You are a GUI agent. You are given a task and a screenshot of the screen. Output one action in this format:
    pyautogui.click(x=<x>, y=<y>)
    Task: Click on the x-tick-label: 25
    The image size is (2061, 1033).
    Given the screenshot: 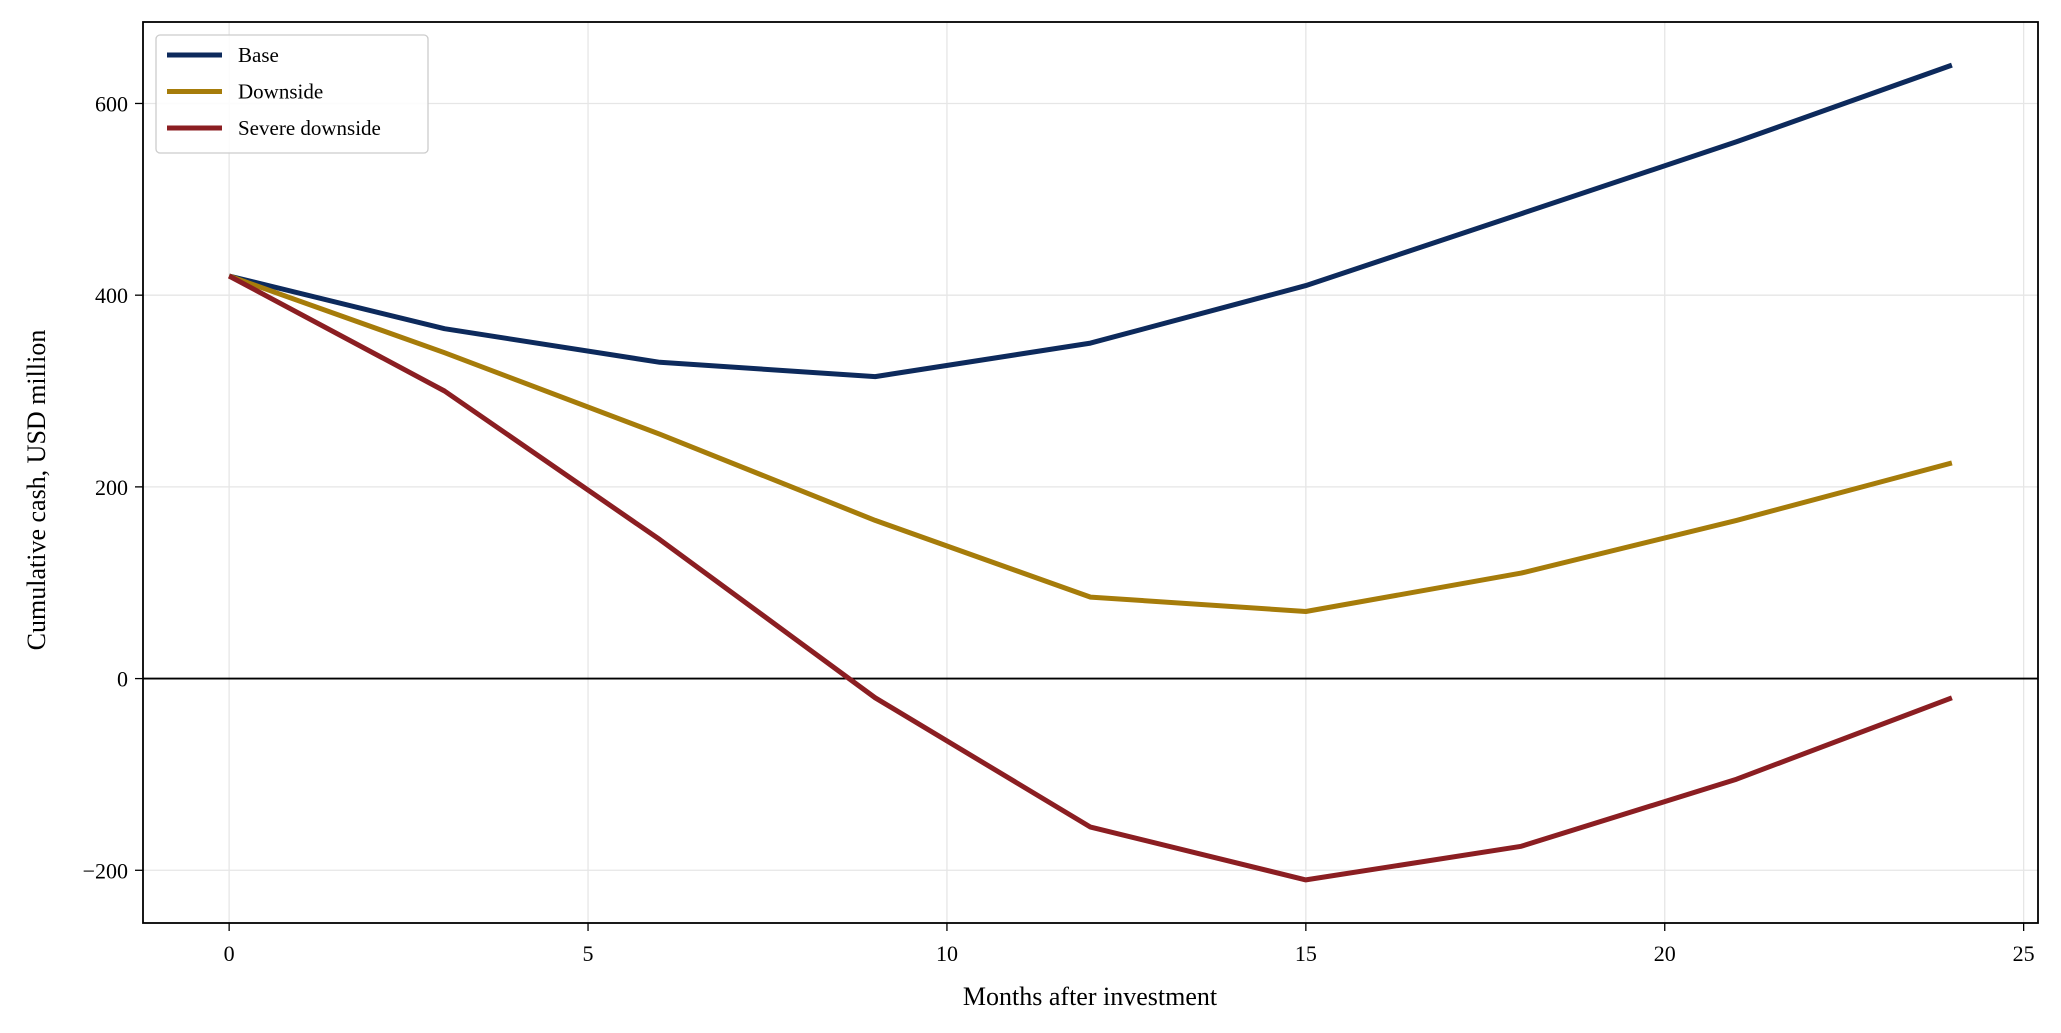 What is the action you would take?
    pyautogui.click(x=2024, y=953)
    